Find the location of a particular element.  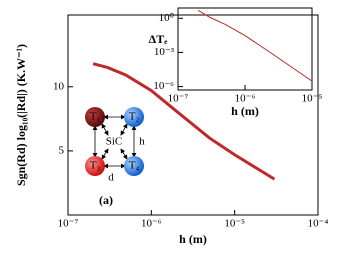

panel-label: (a) is located at coordinates (106, 200).